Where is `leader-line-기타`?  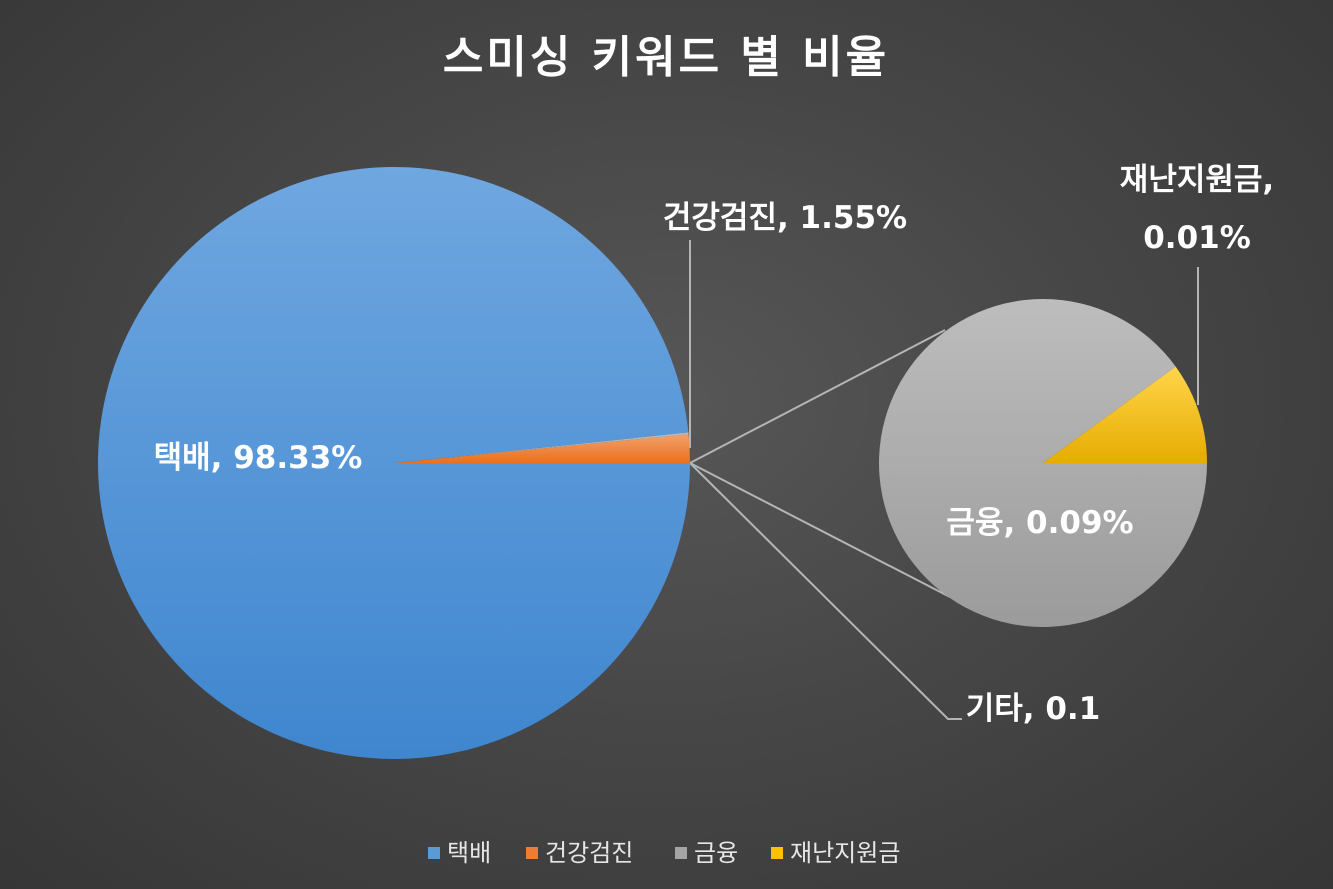 leader-line-기타 is located at coordinates (825, 591).